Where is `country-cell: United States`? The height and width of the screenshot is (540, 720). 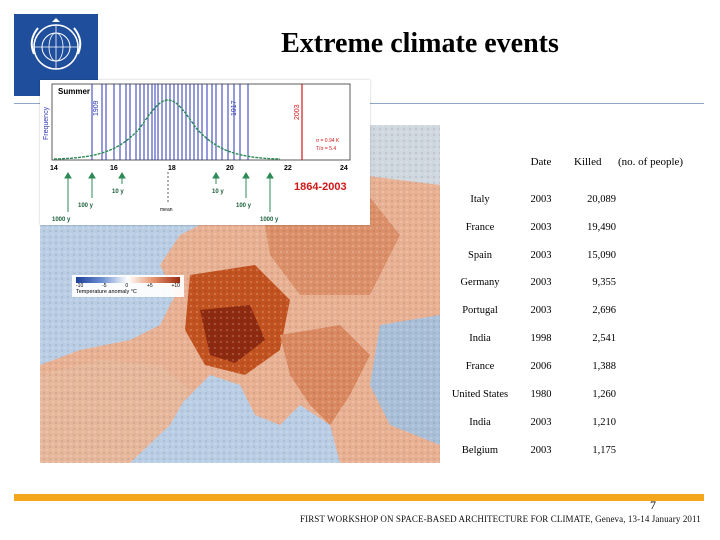 country-cell: United States is located at coordinates (480, 394).